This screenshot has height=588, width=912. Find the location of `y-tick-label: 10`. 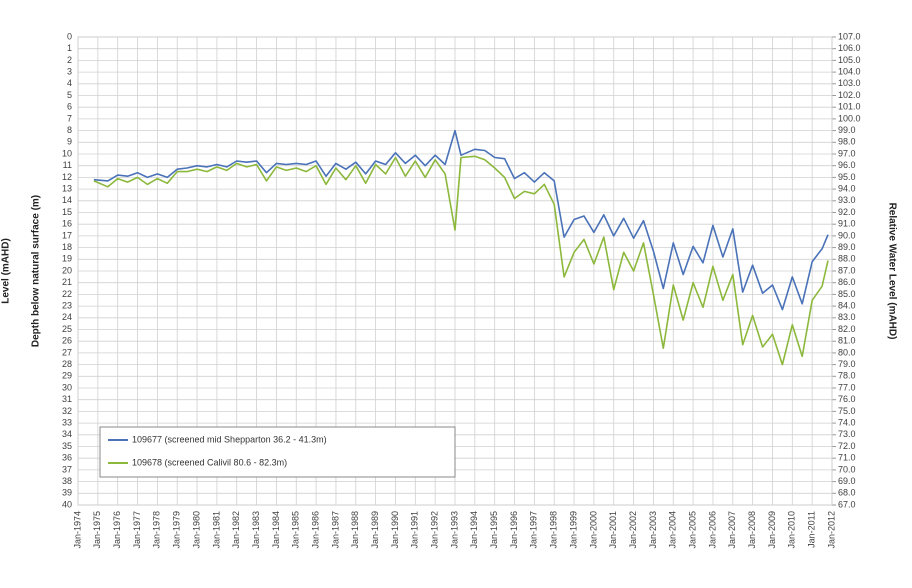

y-tick-label: 10 is located at coordinates (67, 153).